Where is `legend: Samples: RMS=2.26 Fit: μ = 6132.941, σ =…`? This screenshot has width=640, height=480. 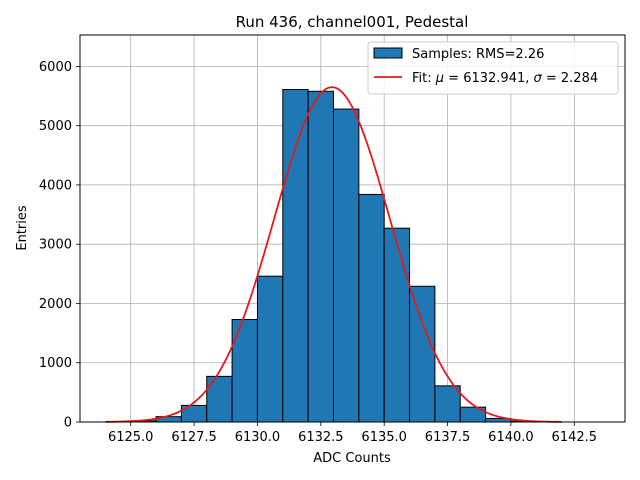 legend: Samples: RMS=2.26 Fit: μ = 6132.941, σ =… is located at coordinates (493, 68).